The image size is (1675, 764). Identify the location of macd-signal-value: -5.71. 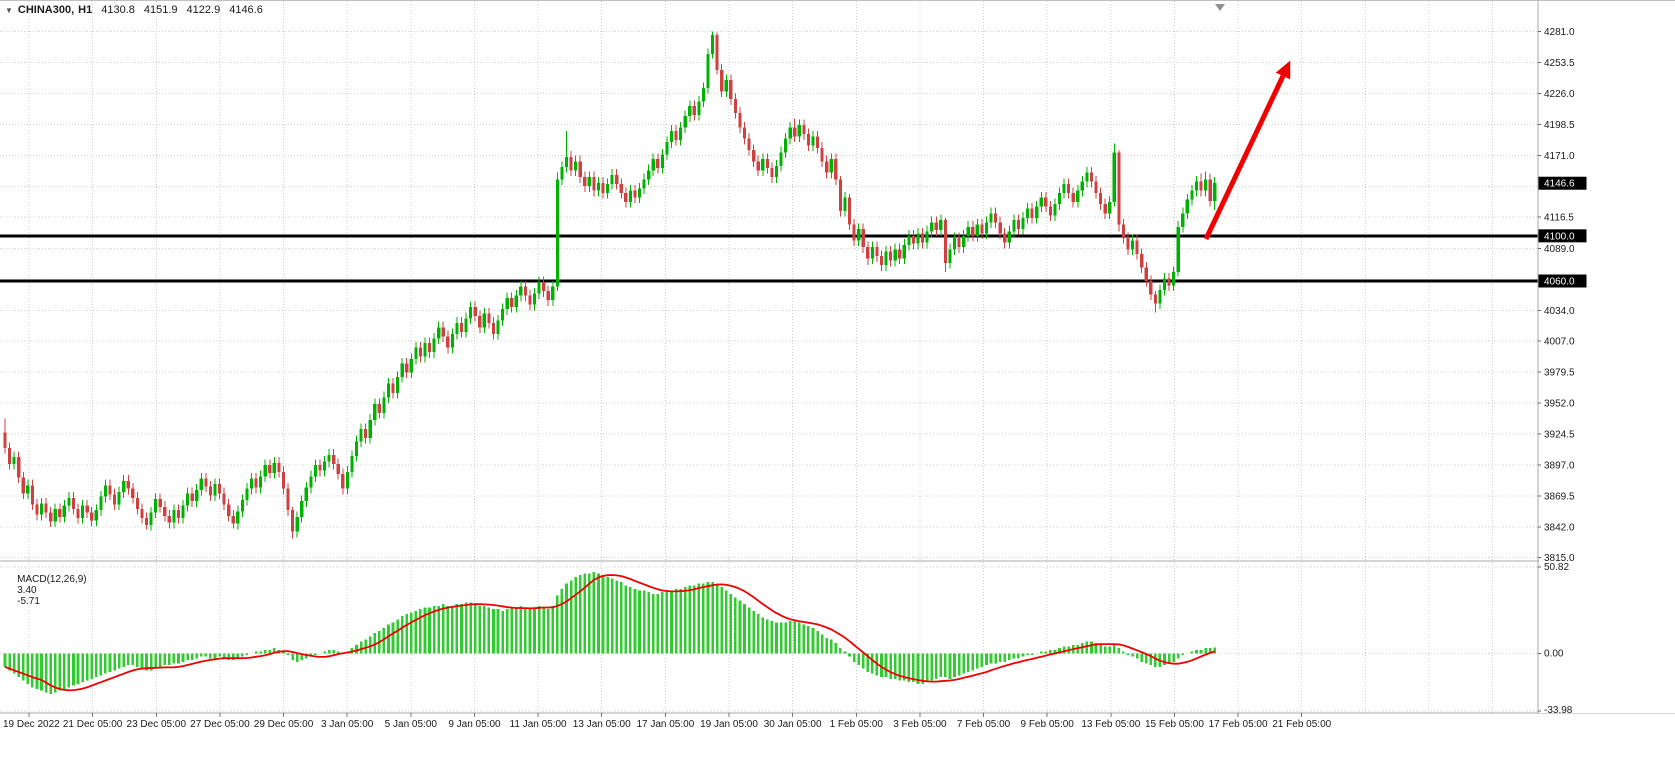
(28, 601).